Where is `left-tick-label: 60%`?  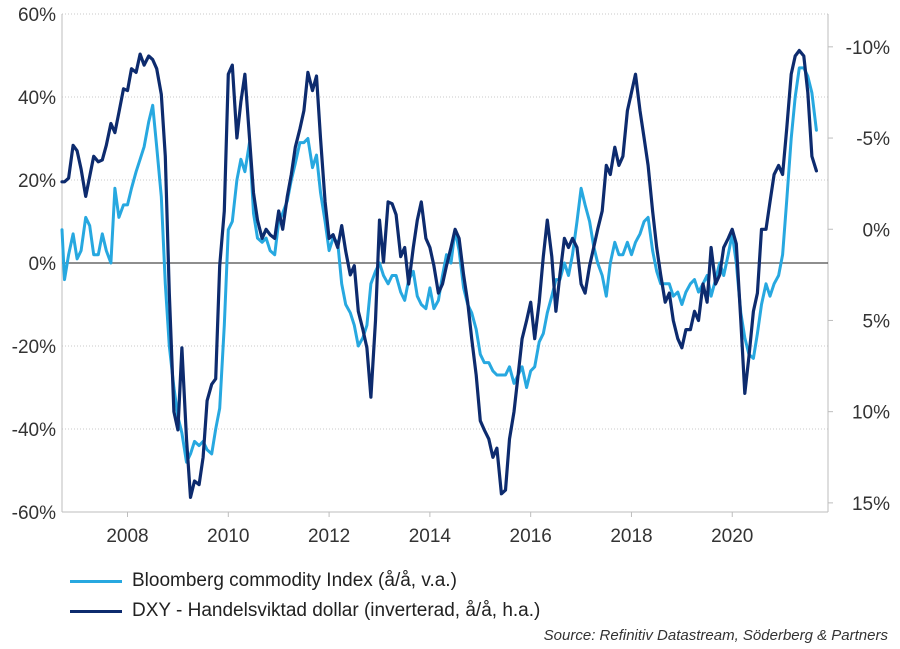
left-tick-label: 60% is located at coordinates (37, 15).